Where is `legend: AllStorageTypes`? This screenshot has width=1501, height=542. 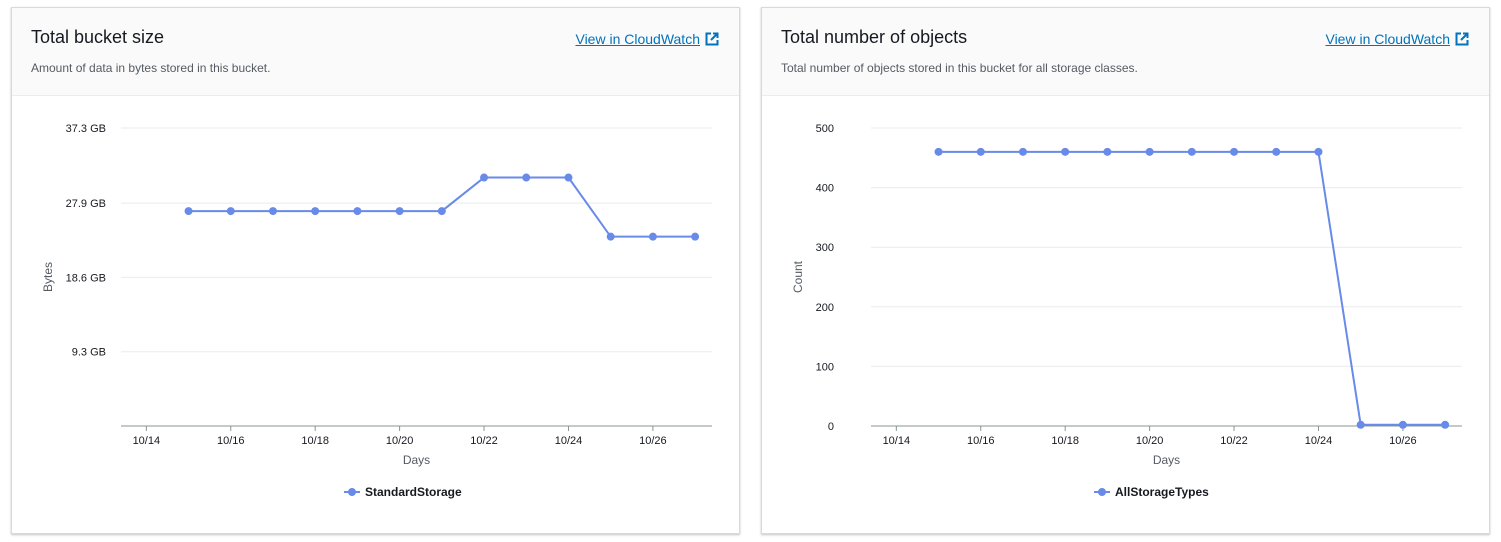 legend: AllStorageTypes is located at coordinates (1151, 492).